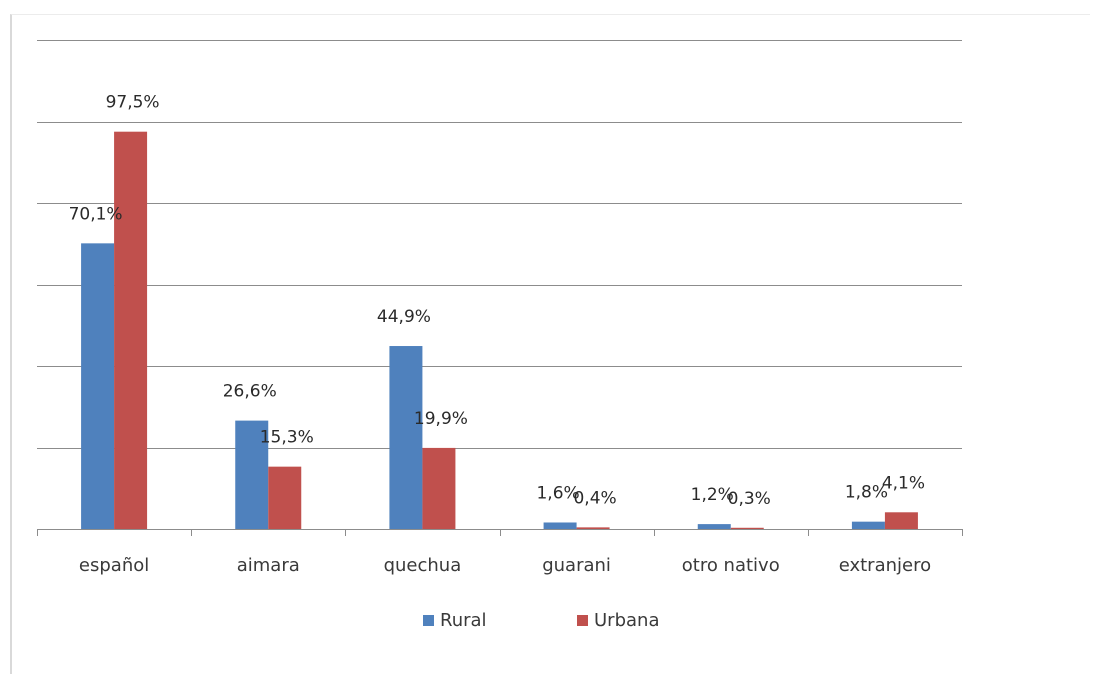  I want to click on legend-swatch-rural, so click(428, 620).